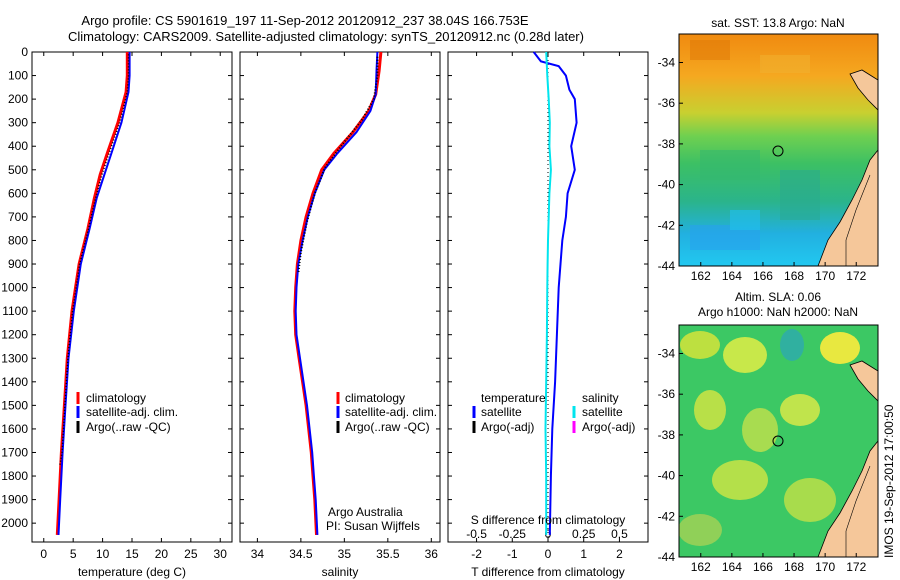 Image resolution: width=900 pixels, height=580 pixels. What do you see at coordinates (132, 572) in the screenshot?
I see `temperature-xlabel: temperature (deg C)` at bounding box center [132, 572].